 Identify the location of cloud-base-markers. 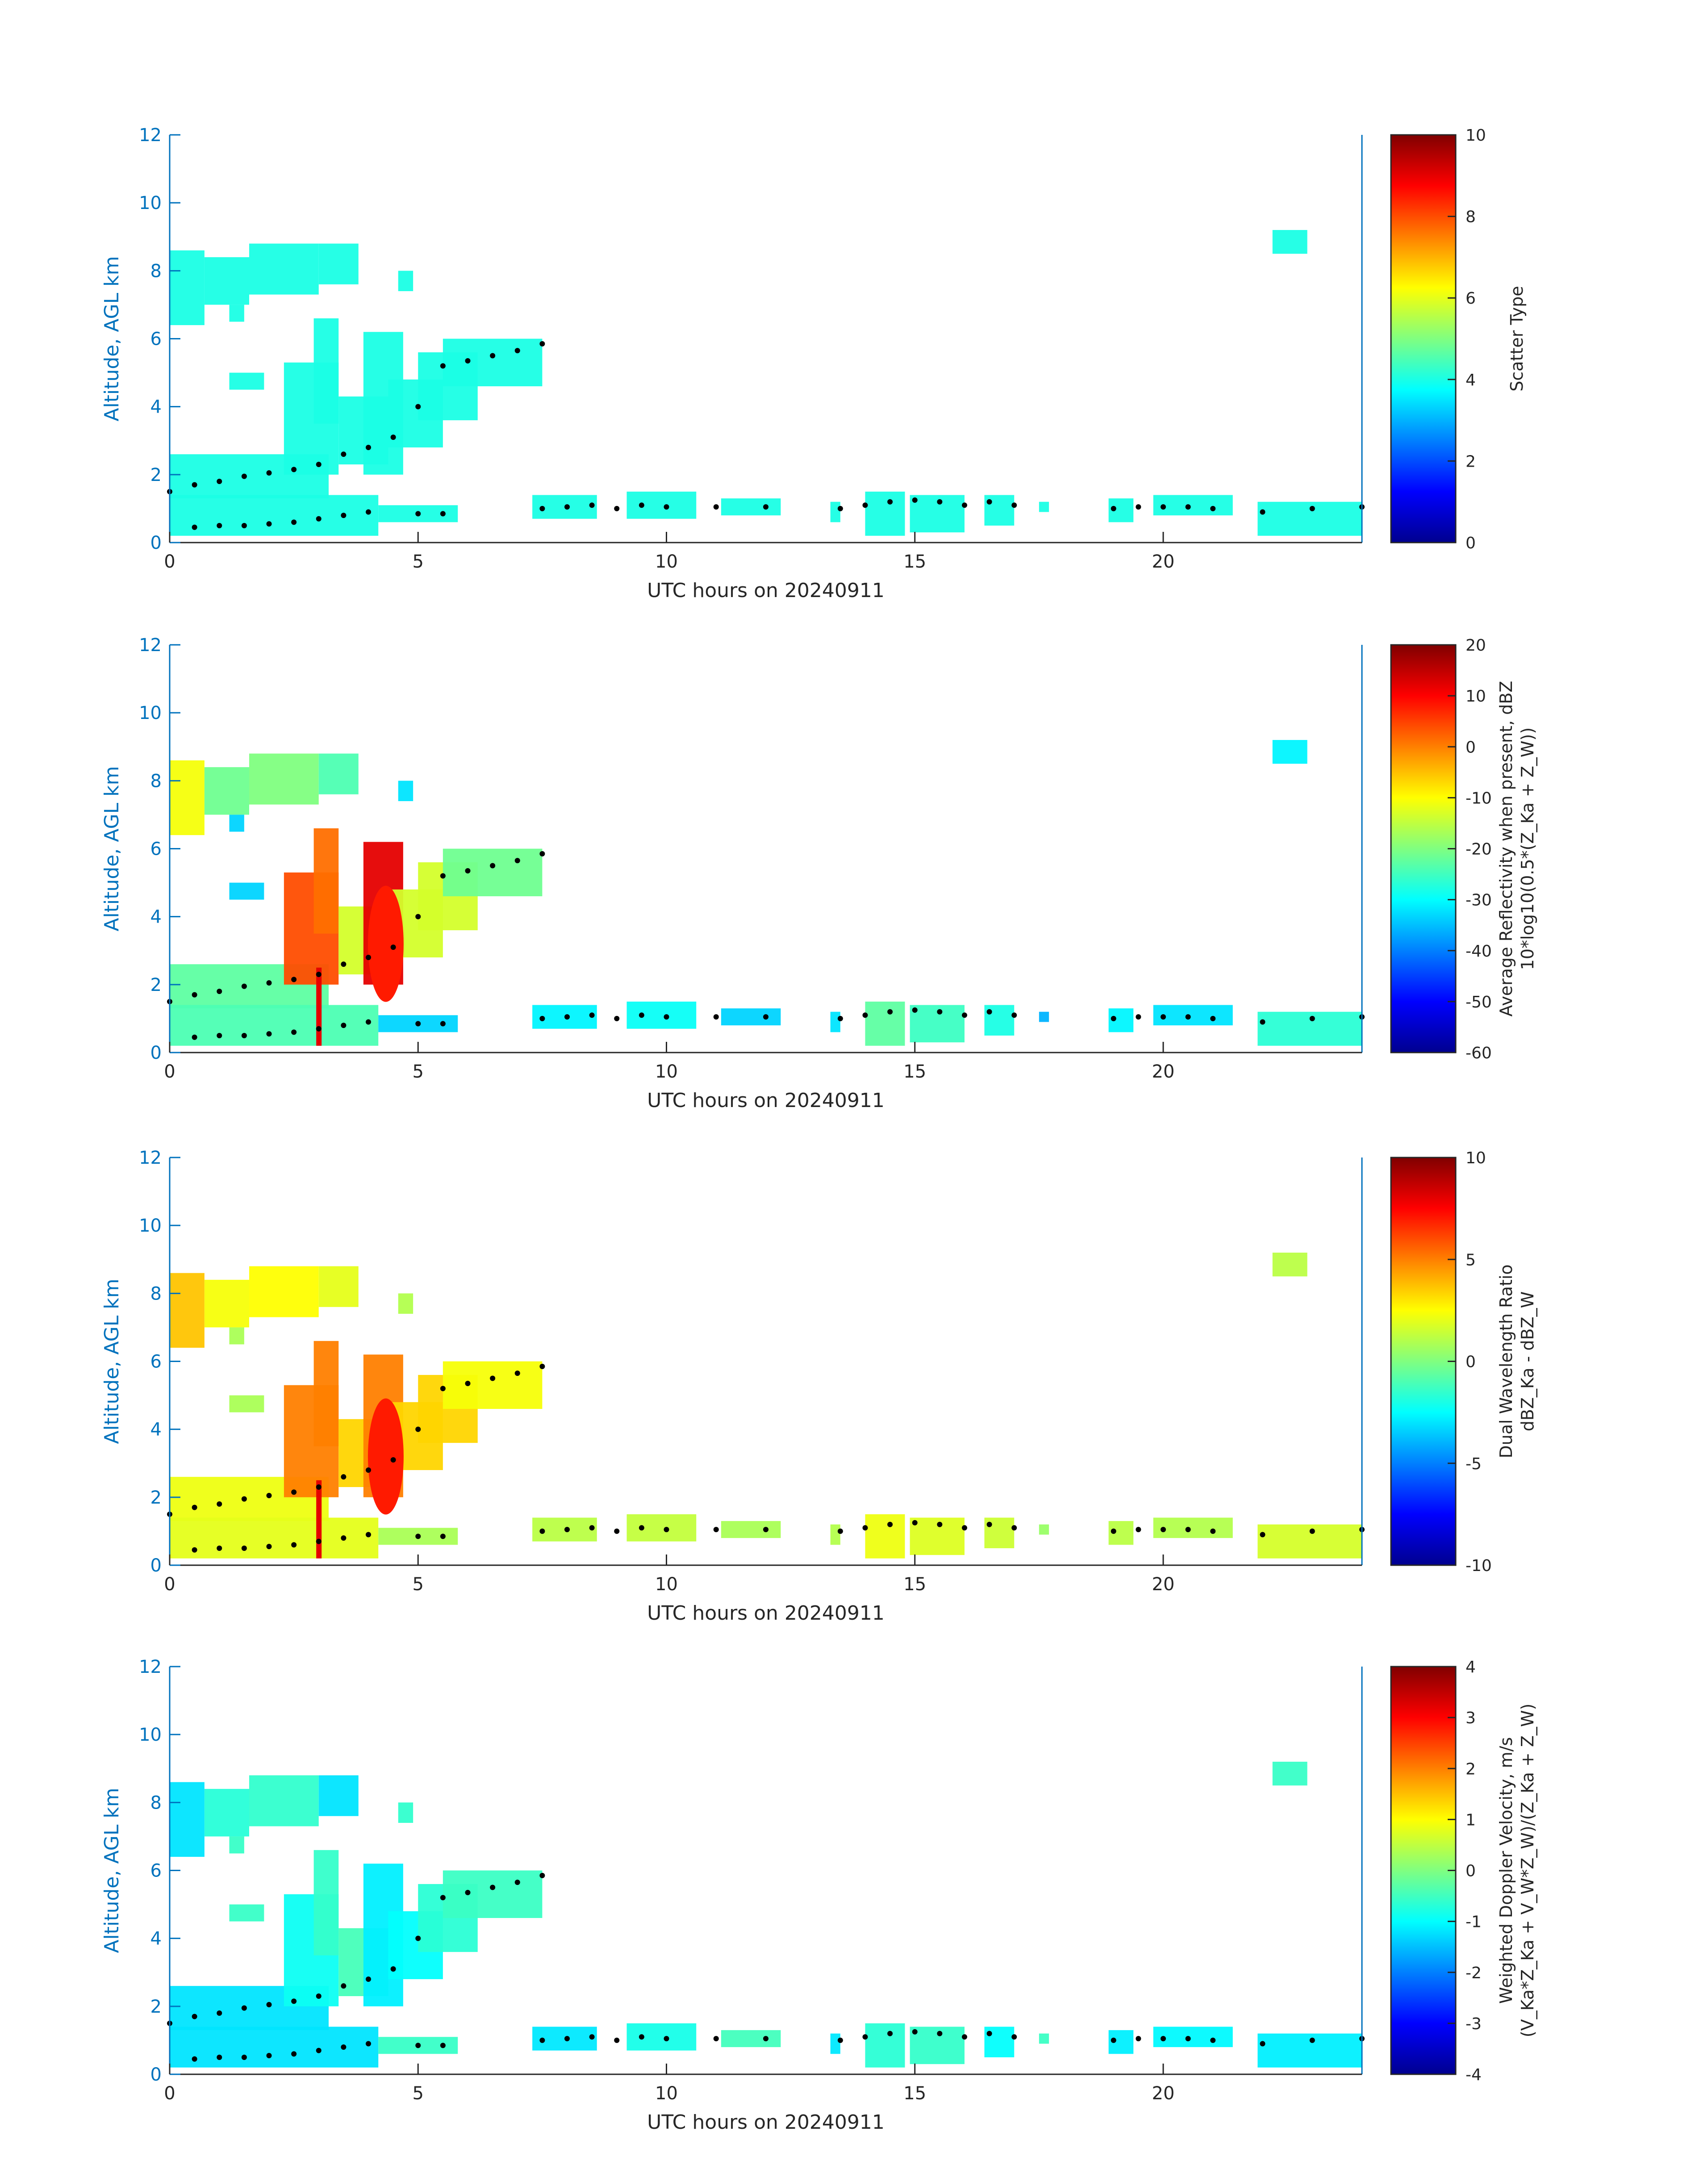
(766, 945).